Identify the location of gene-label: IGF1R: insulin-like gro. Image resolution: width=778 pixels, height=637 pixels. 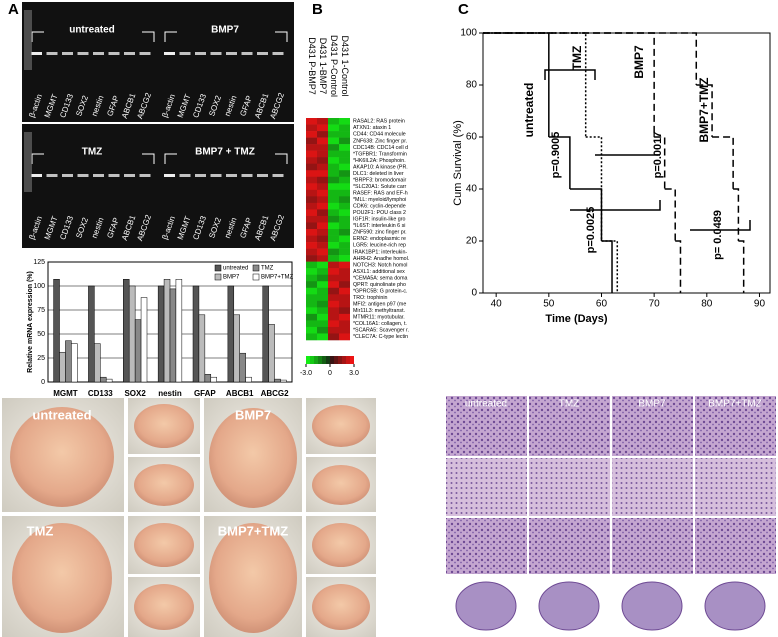
(379, 220).